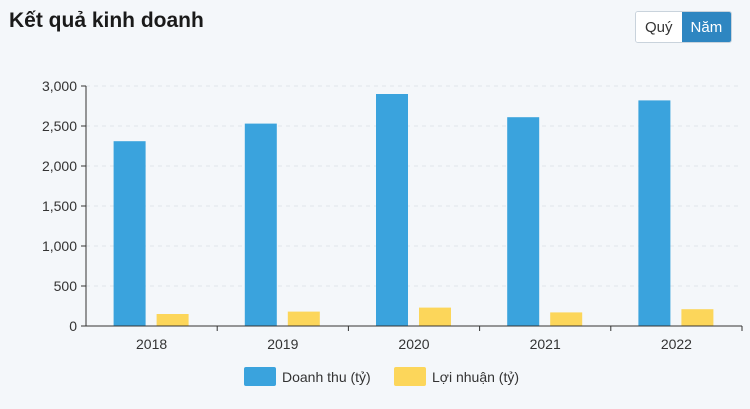 Image resolution: width=750 pixels, height=409 pixels. What do you see at coordinates (435, 316) in the screenshot?
I see `bar-profit-2020` at bounding box center [435, 316].